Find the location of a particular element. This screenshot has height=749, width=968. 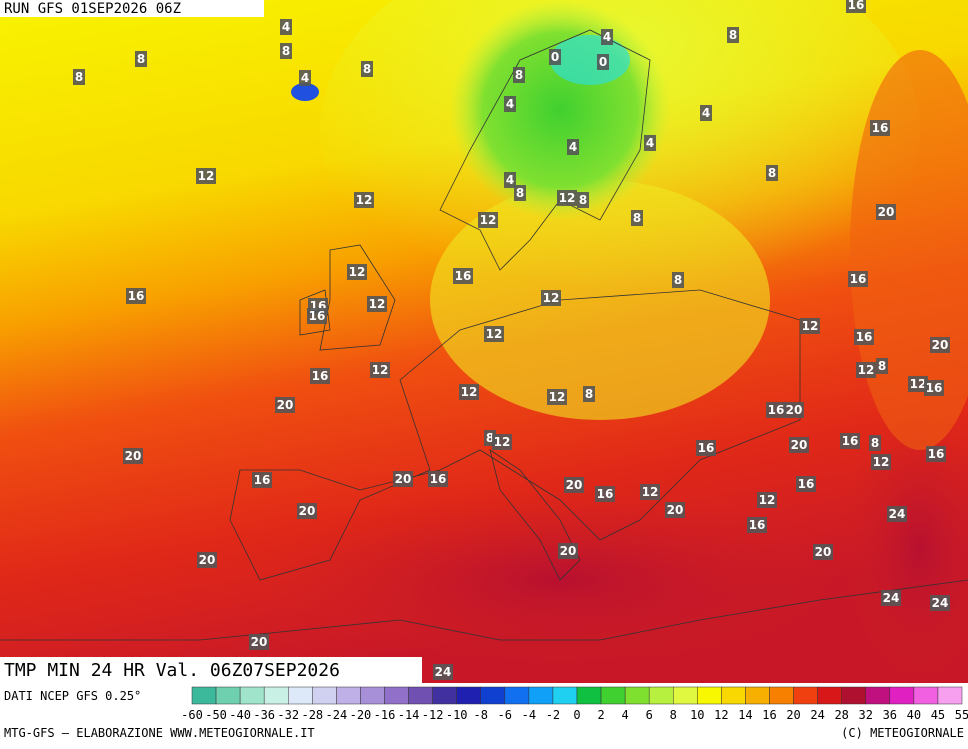

colorbar-label: 32 is located at coordinates (866, 715).